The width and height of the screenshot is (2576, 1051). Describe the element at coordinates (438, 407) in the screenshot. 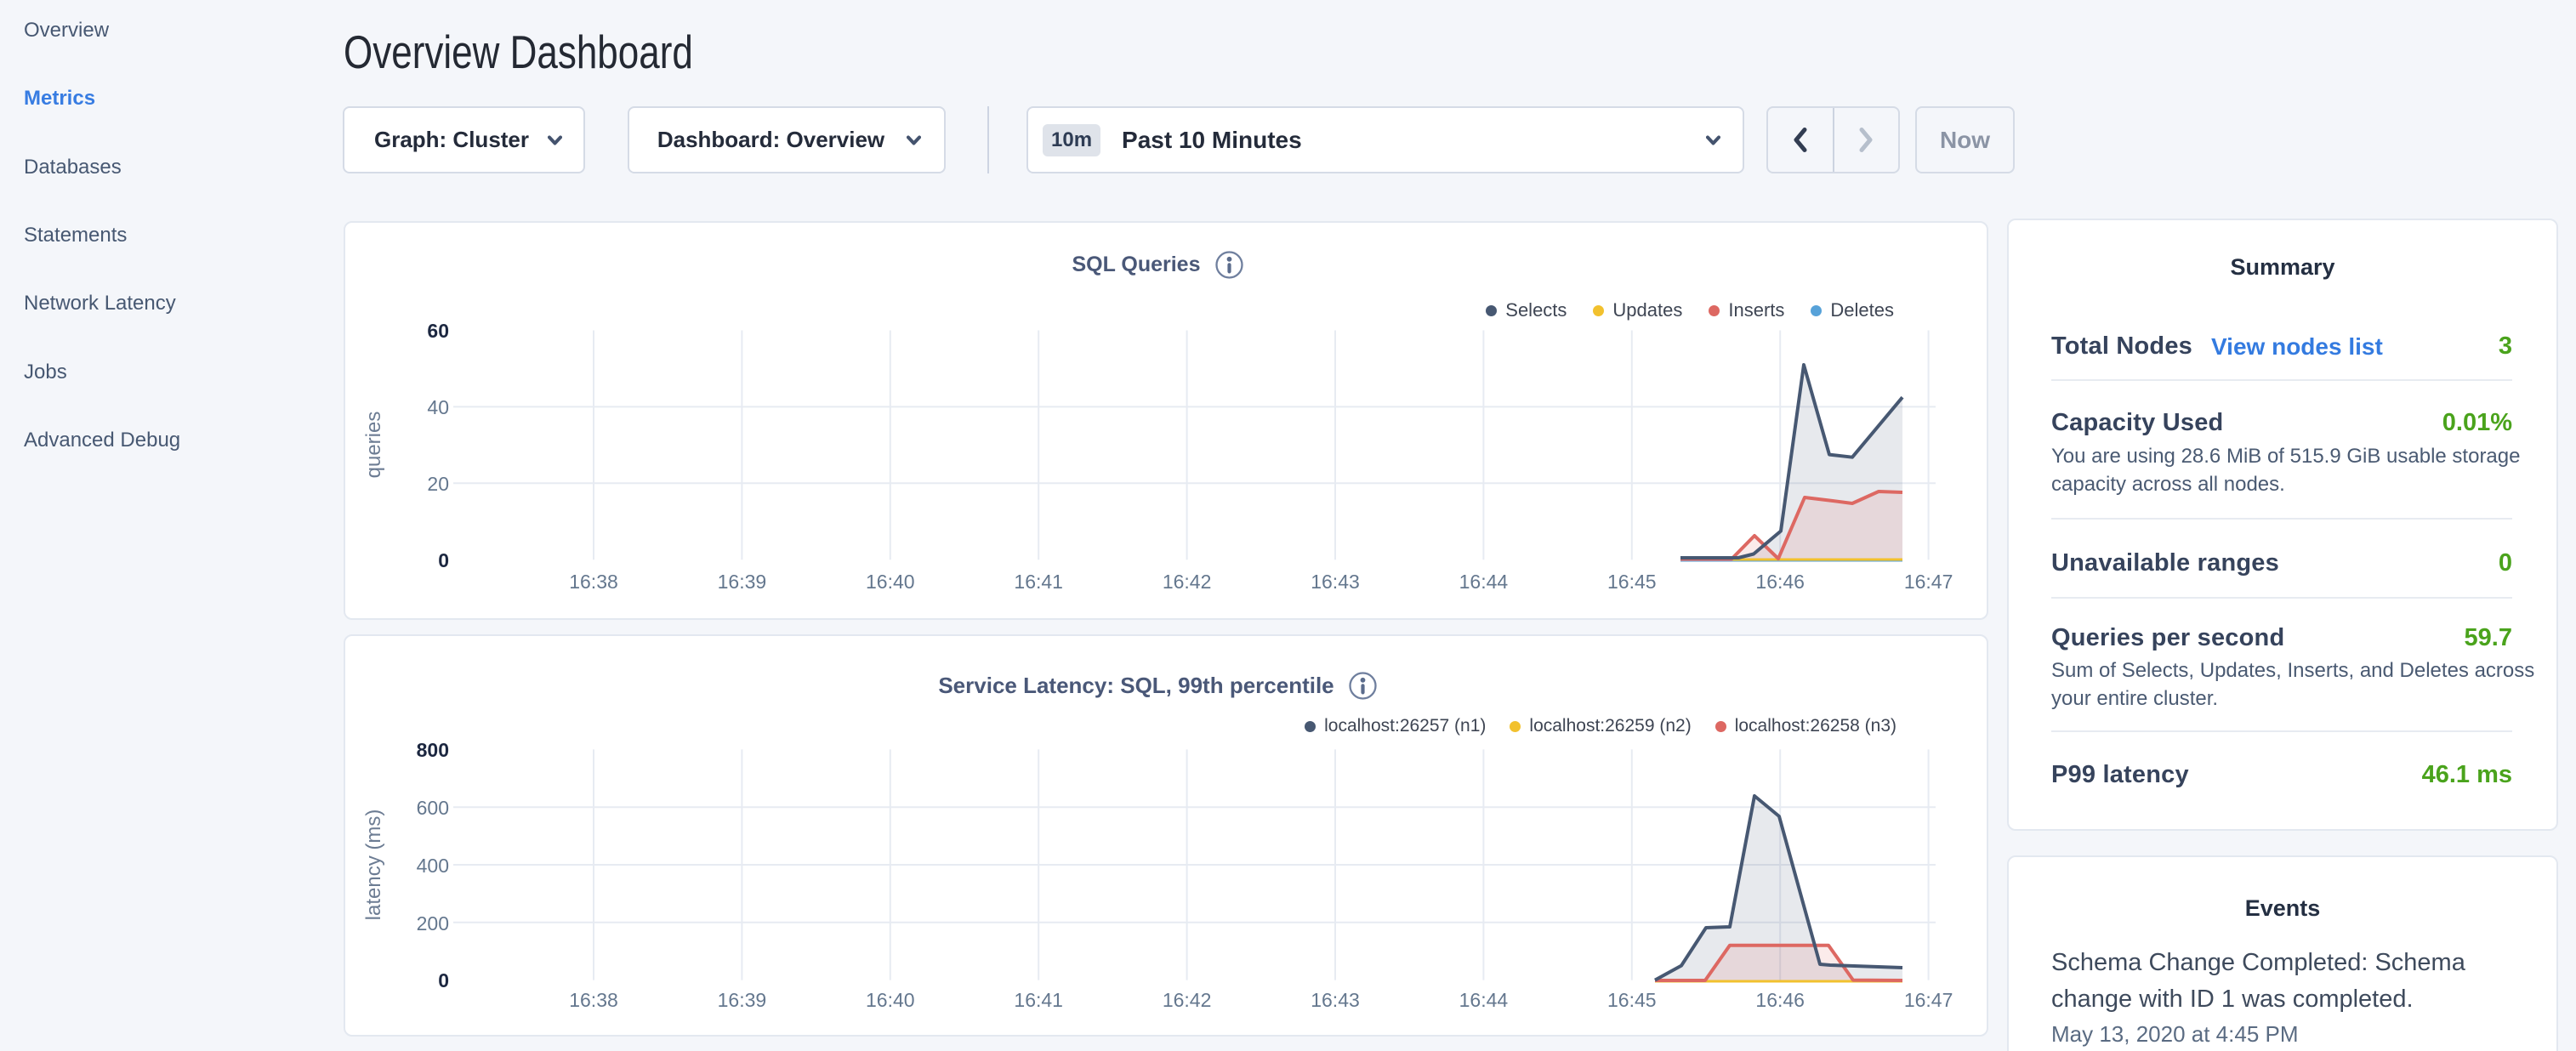

I see `svg-text: 40` at that location.